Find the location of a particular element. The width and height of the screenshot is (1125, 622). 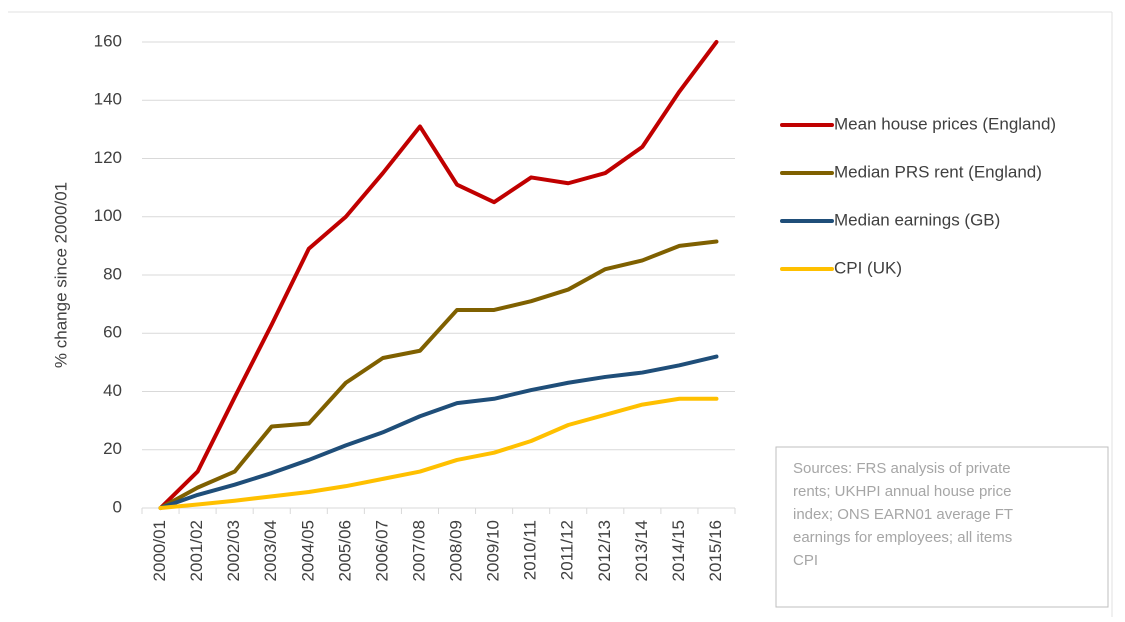

x-tick-label: 2004/05 is located at coordinates (307, 550).